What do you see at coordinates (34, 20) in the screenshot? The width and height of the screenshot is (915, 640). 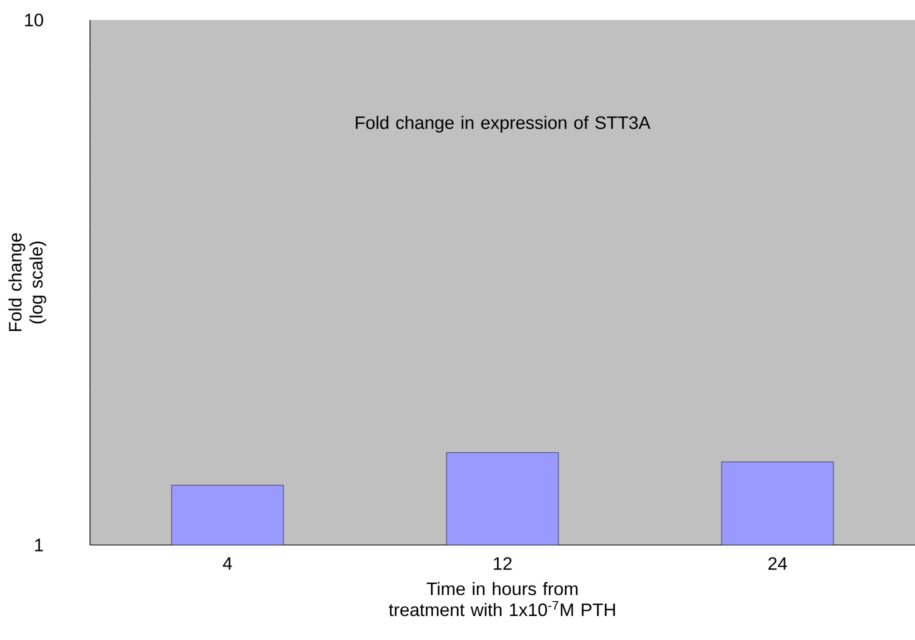 I see `y-tick-label: 10` at bounding box center [34, 20].